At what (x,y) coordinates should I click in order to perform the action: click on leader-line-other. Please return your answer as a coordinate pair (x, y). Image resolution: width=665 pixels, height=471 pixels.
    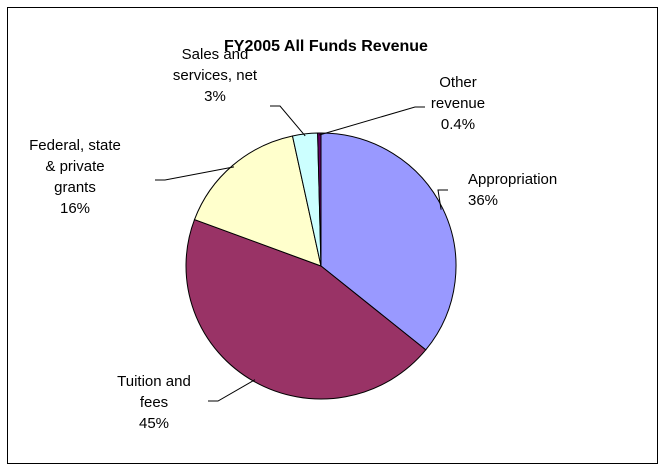
    Looking at the image, I should click on (372, 121).